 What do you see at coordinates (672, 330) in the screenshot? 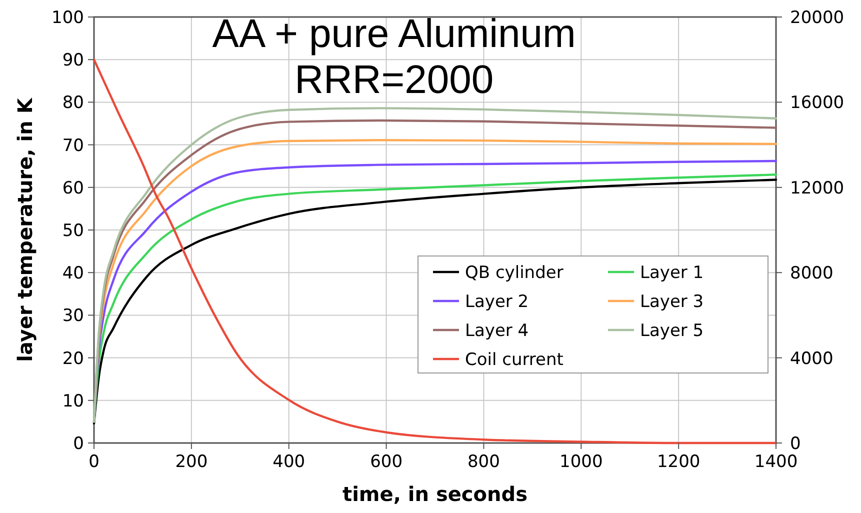
I see `legend-label: Layer 5` at bounding box center [672, 330].